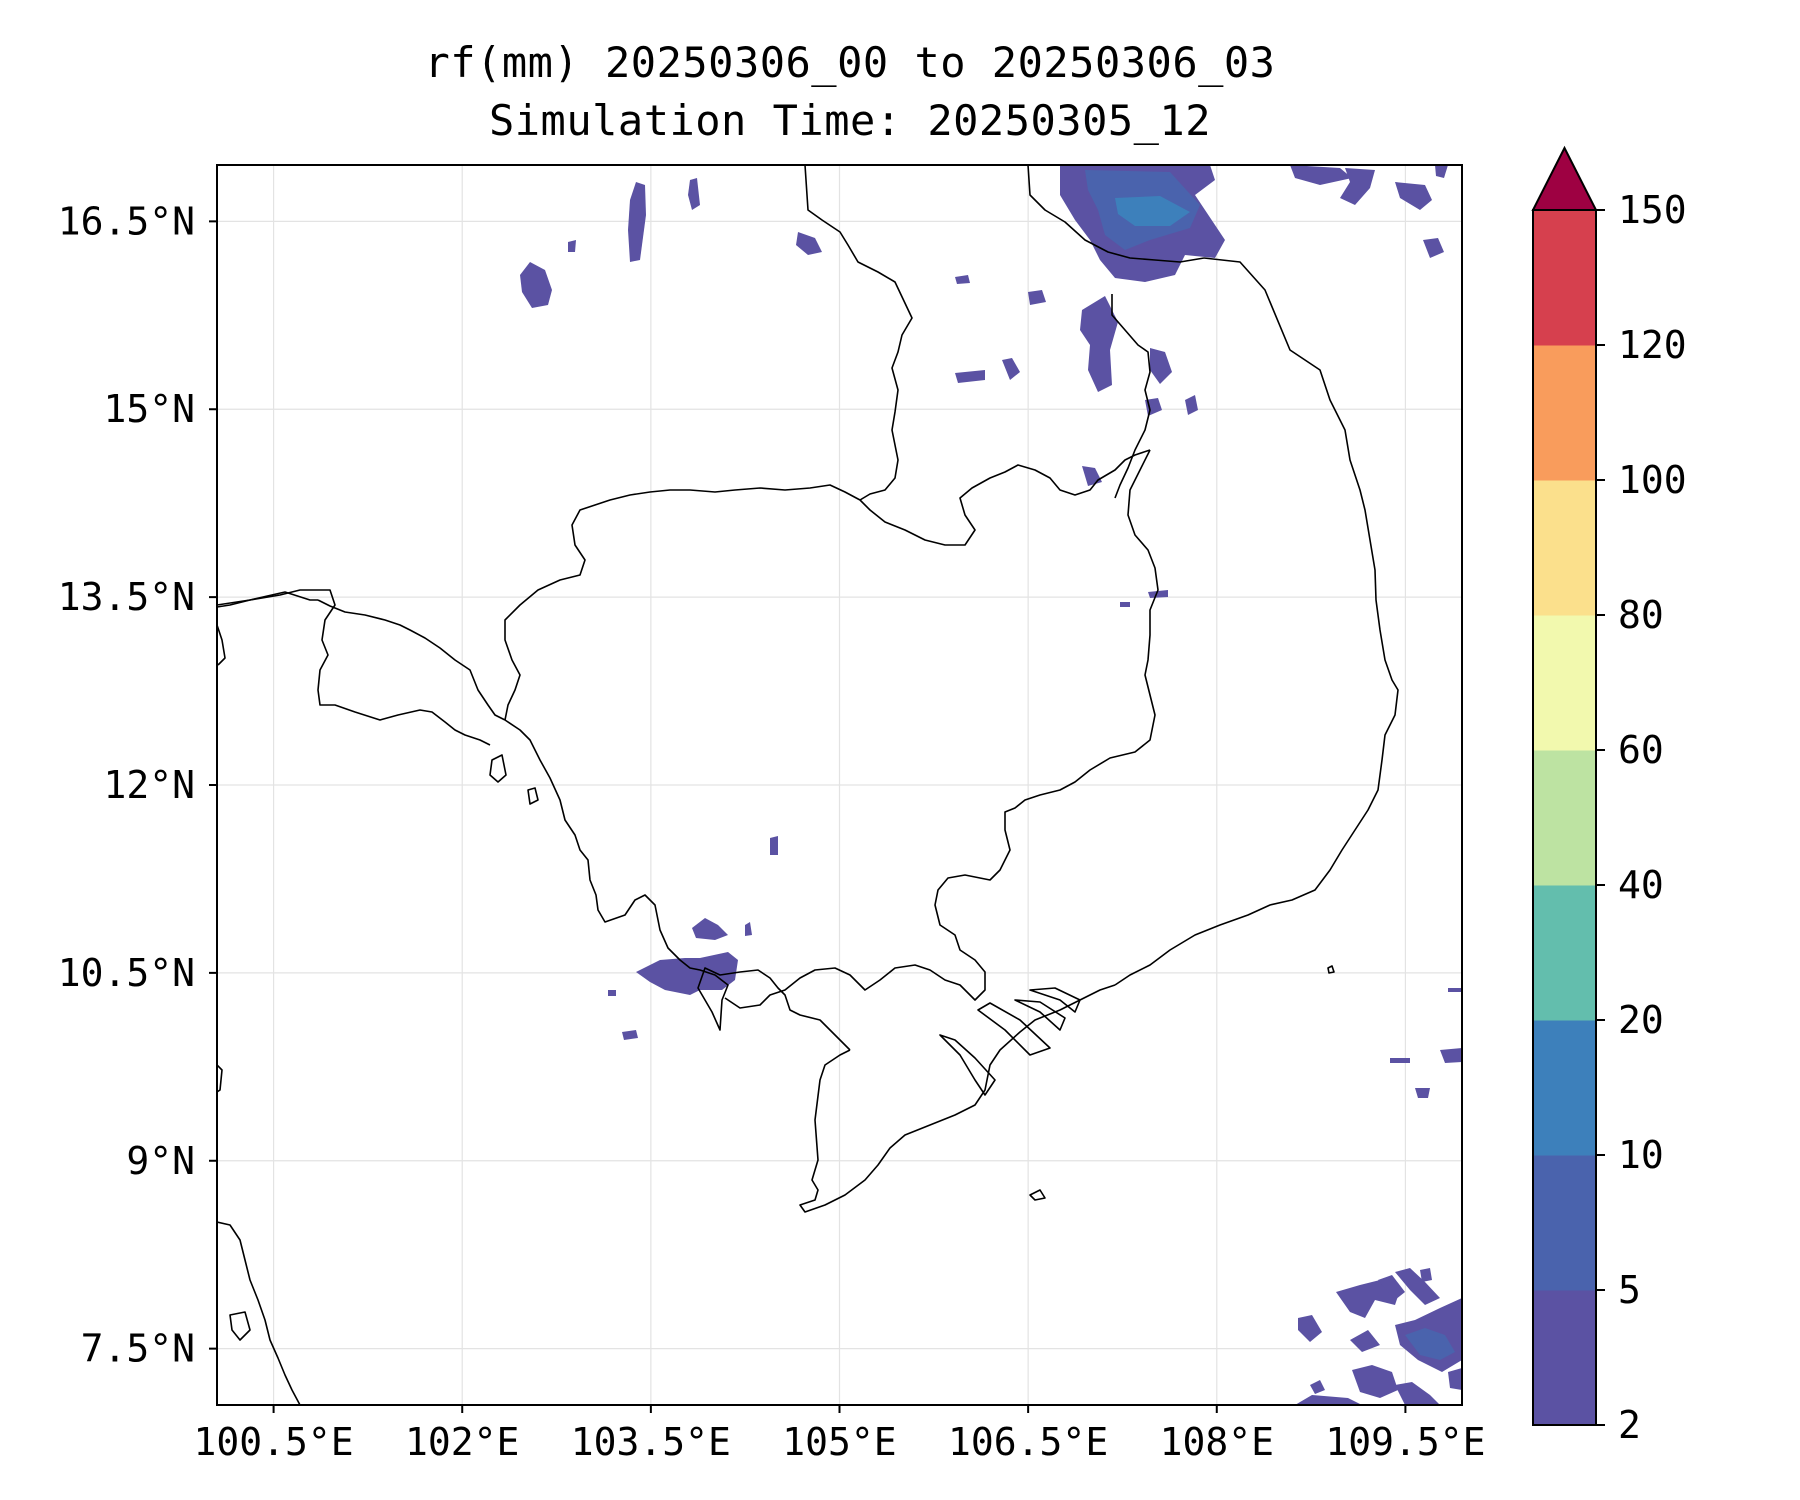 This screenshot has width=1800, height=1500. I want to click on border-thailand-myanmar, so click(354, 667).